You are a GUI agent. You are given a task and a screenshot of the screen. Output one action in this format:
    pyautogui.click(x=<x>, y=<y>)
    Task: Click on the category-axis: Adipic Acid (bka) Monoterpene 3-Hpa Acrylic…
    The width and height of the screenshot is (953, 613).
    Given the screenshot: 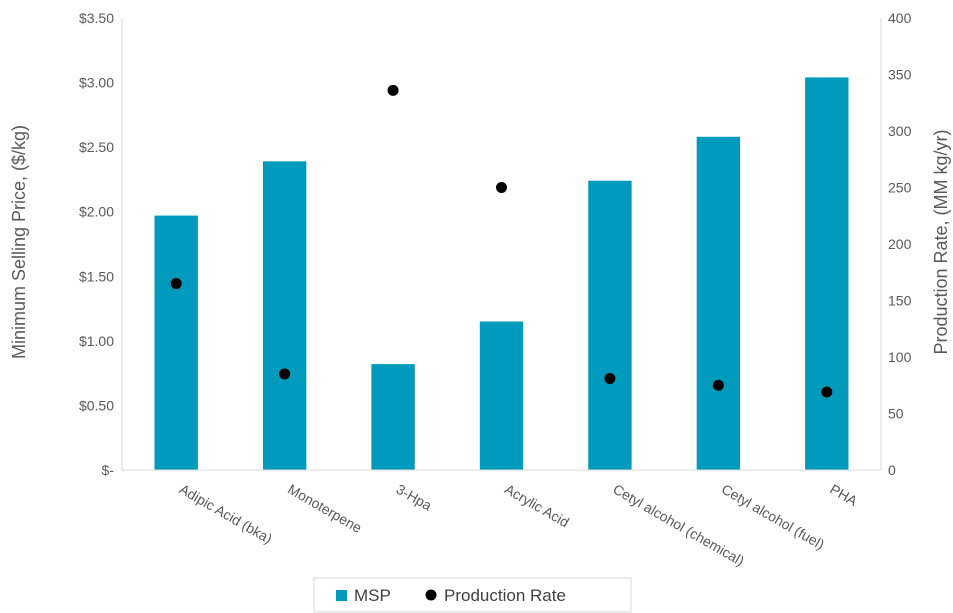 What is the action you would take?
    pyautogui.click(x=501, y=519)
    